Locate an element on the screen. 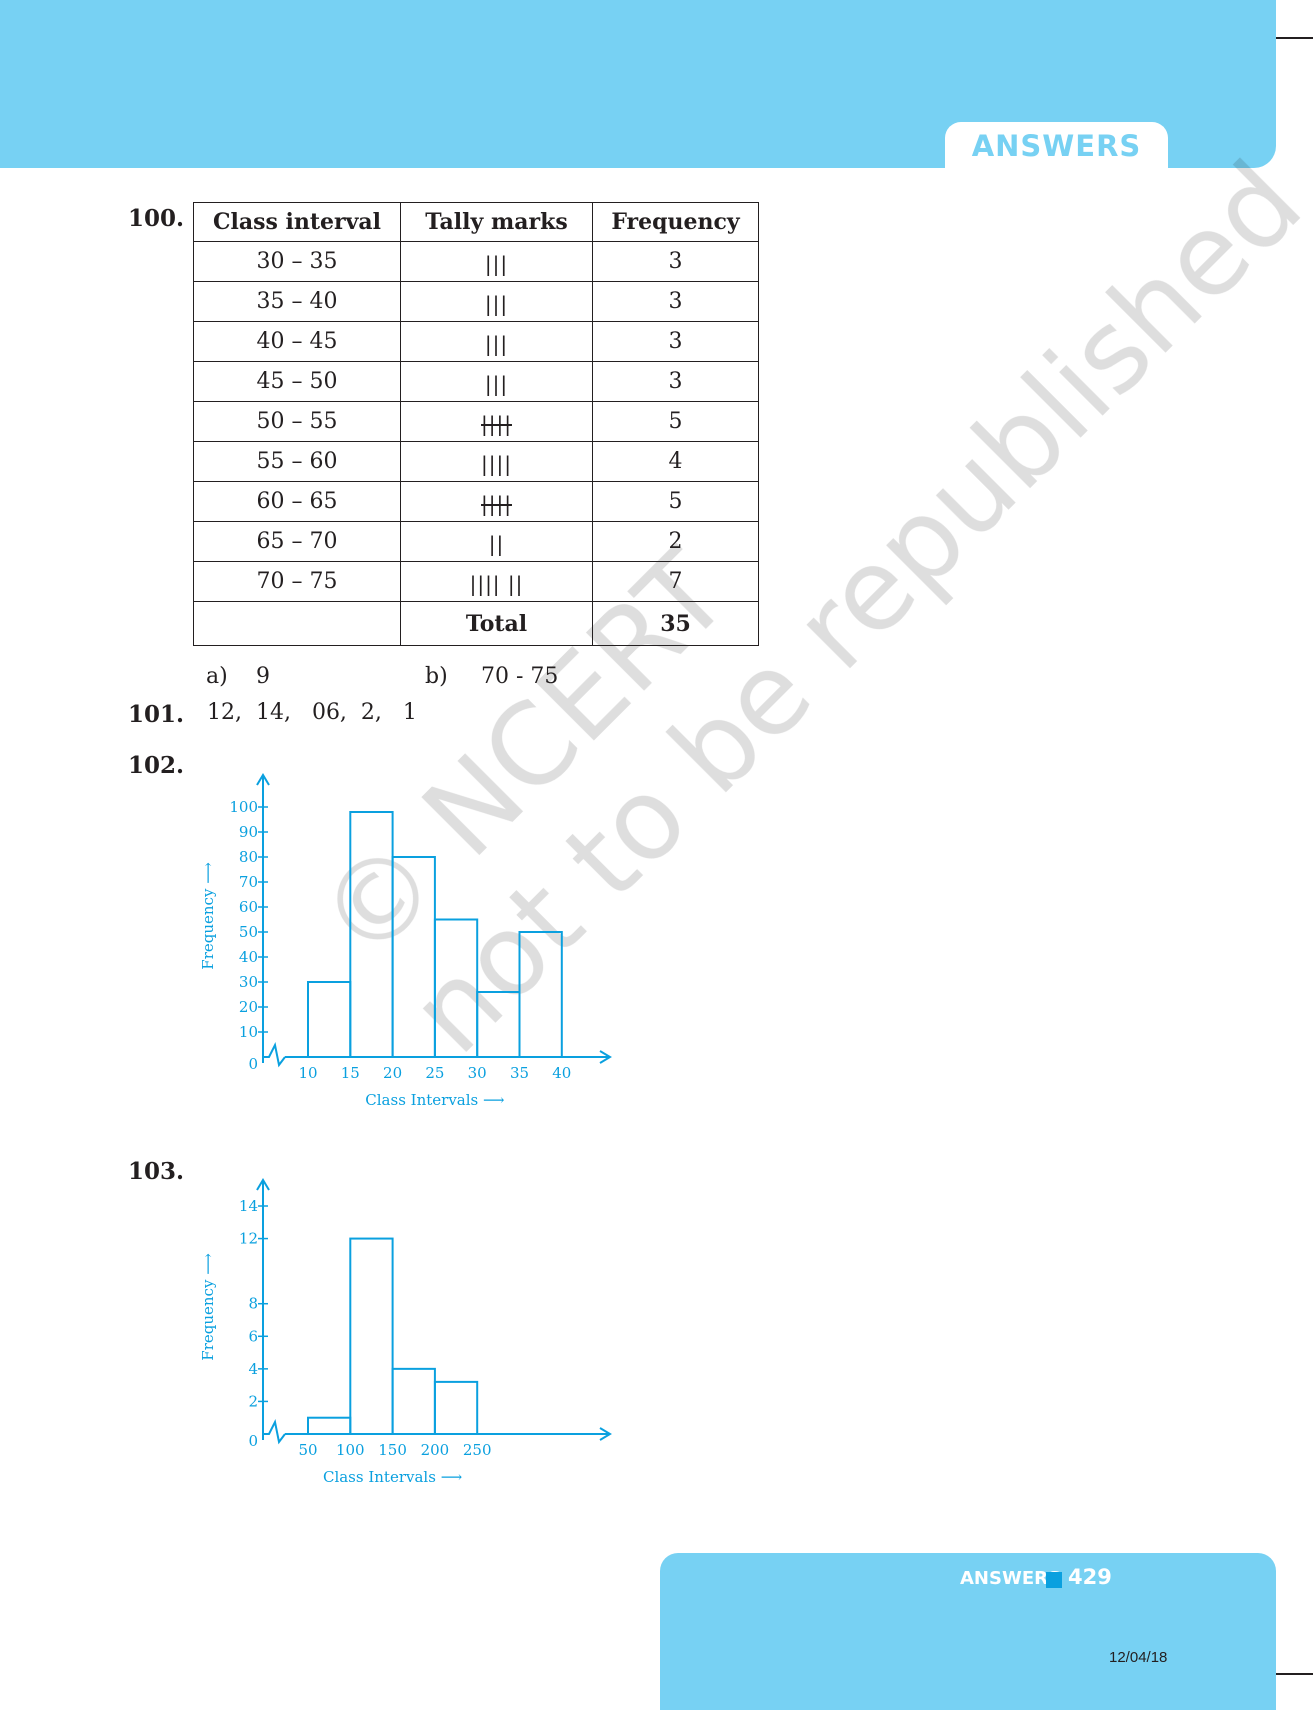 This screenshot has height=1710, width=1313. y-tick-label: 70 is located at coordinates (248, 882).